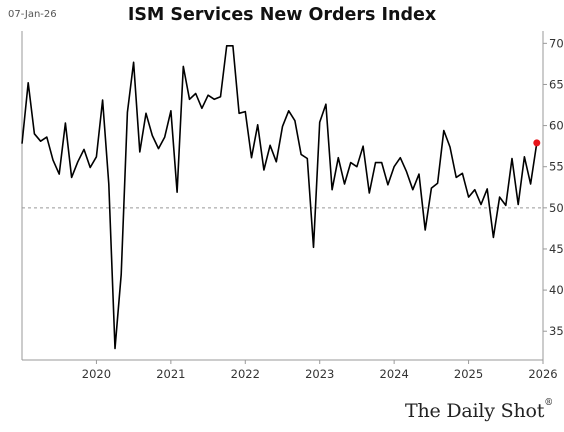  I want to click on y-tick-label: 60, so click(556, 126).